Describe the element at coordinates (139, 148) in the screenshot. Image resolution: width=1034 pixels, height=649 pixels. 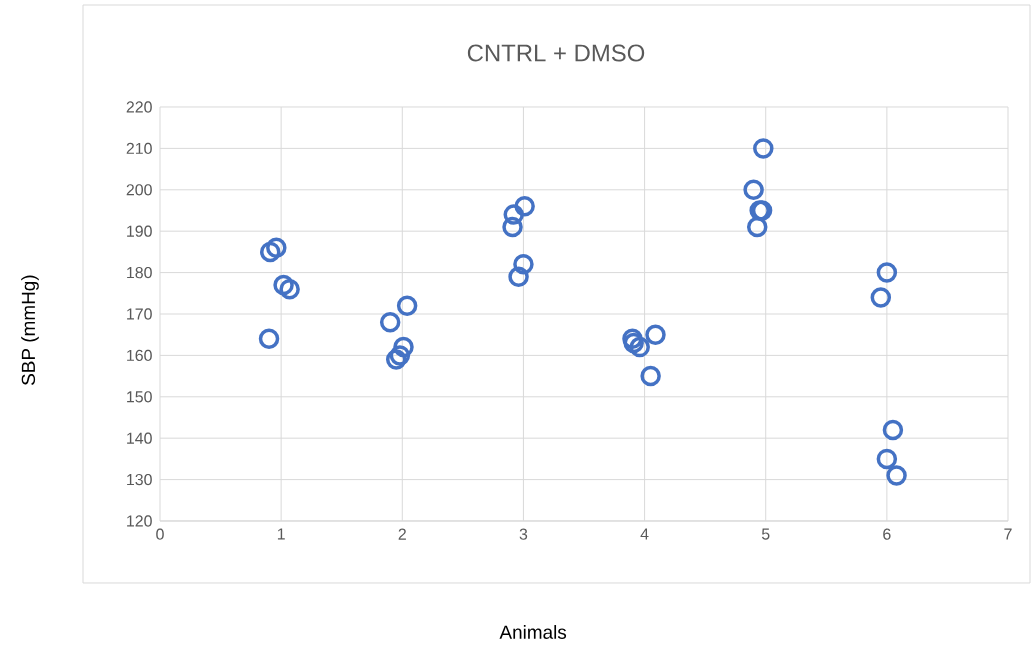
I see `y-tick-label: 210` at that location.